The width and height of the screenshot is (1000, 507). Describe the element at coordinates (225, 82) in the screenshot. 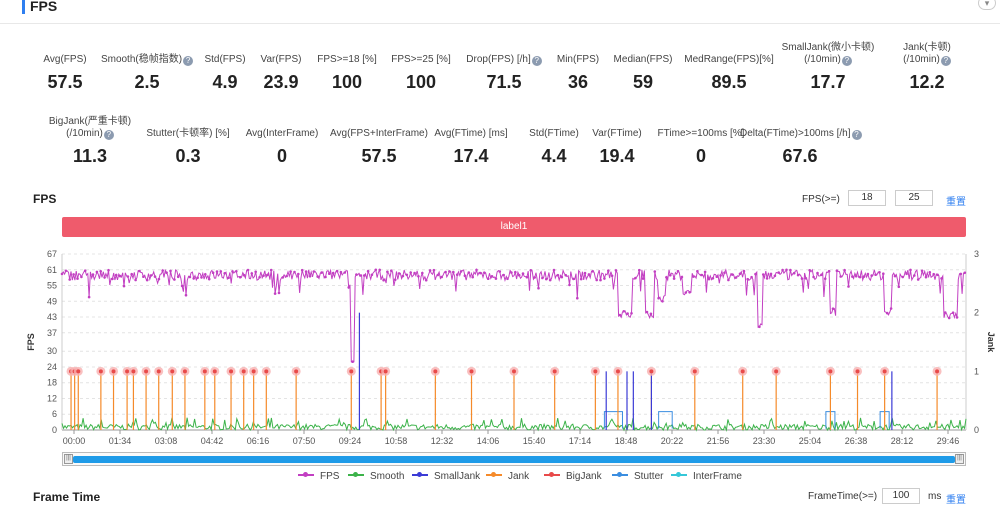

I see `metric-value: 4.9` at that location.